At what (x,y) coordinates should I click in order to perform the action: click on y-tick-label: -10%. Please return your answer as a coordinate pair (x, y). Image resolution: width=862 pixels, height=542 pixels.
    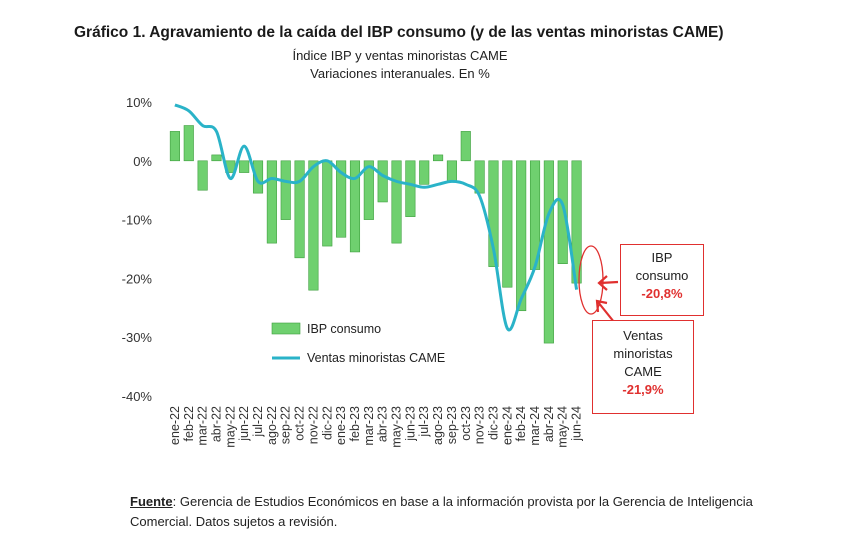
    Looking at the image, I should click on (137, 220).